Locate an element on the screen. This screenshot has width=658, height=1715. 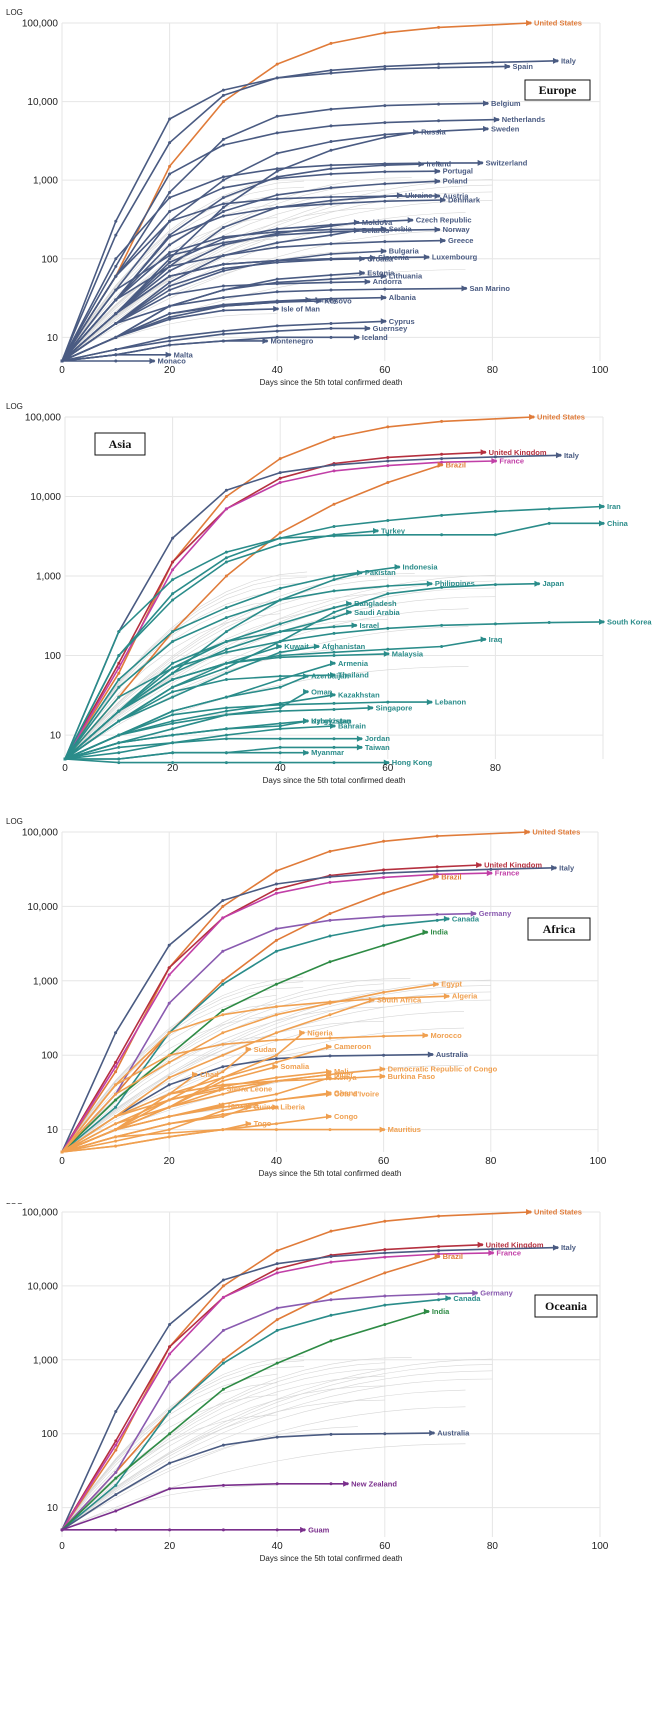
series-italy: Italy is located at coordinates (318, 209).